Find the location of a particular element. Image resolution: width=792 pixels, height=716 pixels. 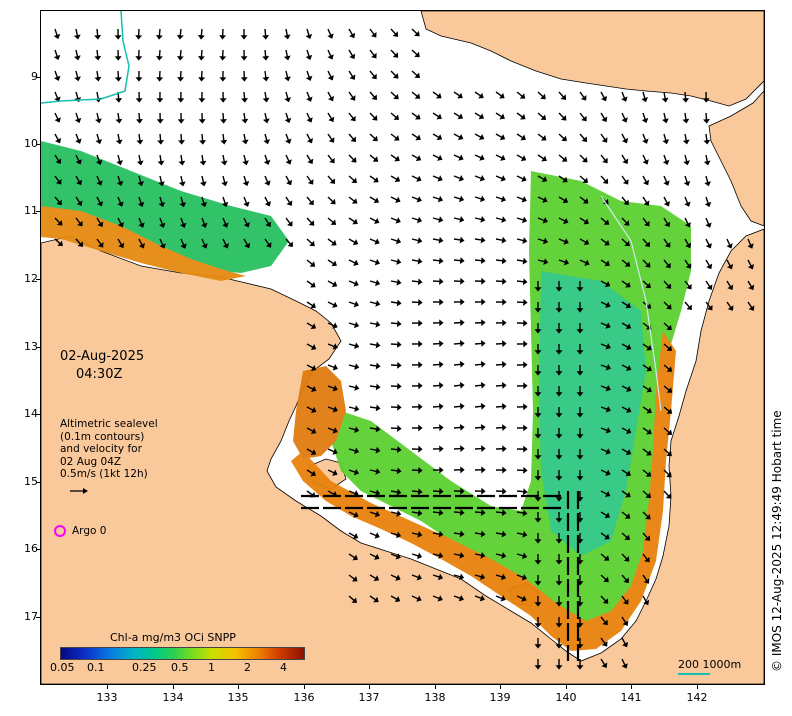

map-date: 02-Aug-2025 is located at coordinates (102, 356).